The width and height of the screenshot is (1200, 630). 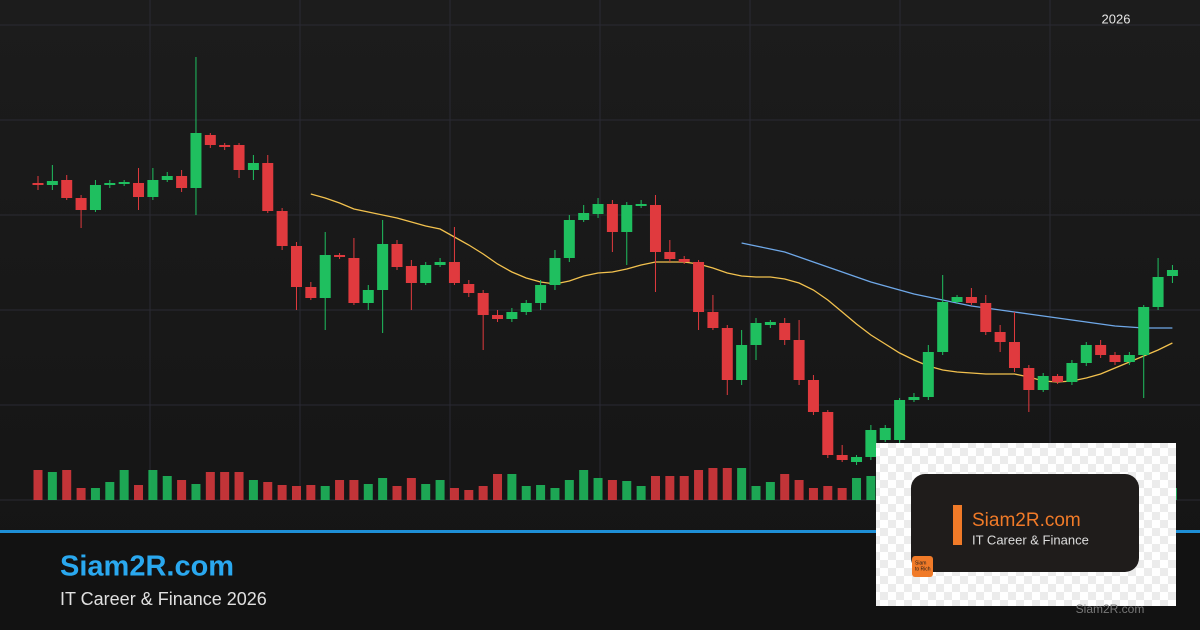 What do you see at coordinates (1110, 609) in the screenshot?
I see `watermark: Siam2R.com` at bounding box center [1110, 609].